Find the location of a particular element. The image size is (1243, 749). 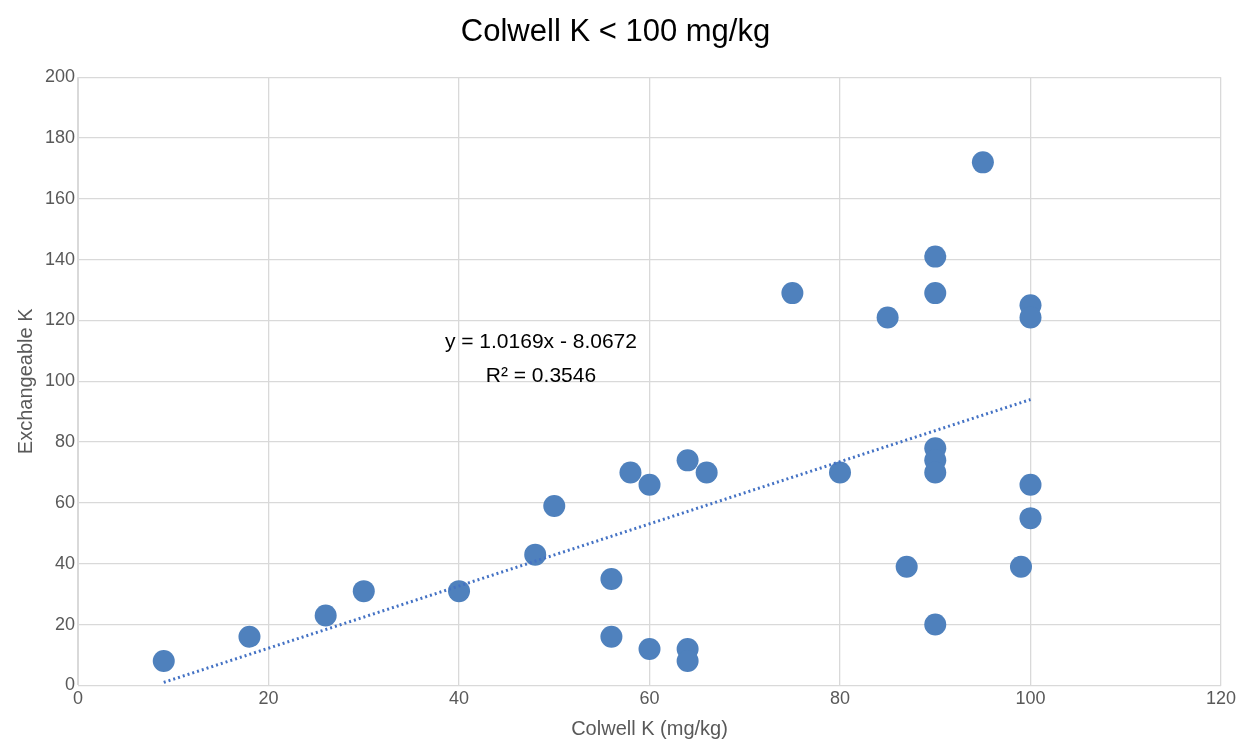

y-tick-label: 100 is located at coordinates (60, 380).